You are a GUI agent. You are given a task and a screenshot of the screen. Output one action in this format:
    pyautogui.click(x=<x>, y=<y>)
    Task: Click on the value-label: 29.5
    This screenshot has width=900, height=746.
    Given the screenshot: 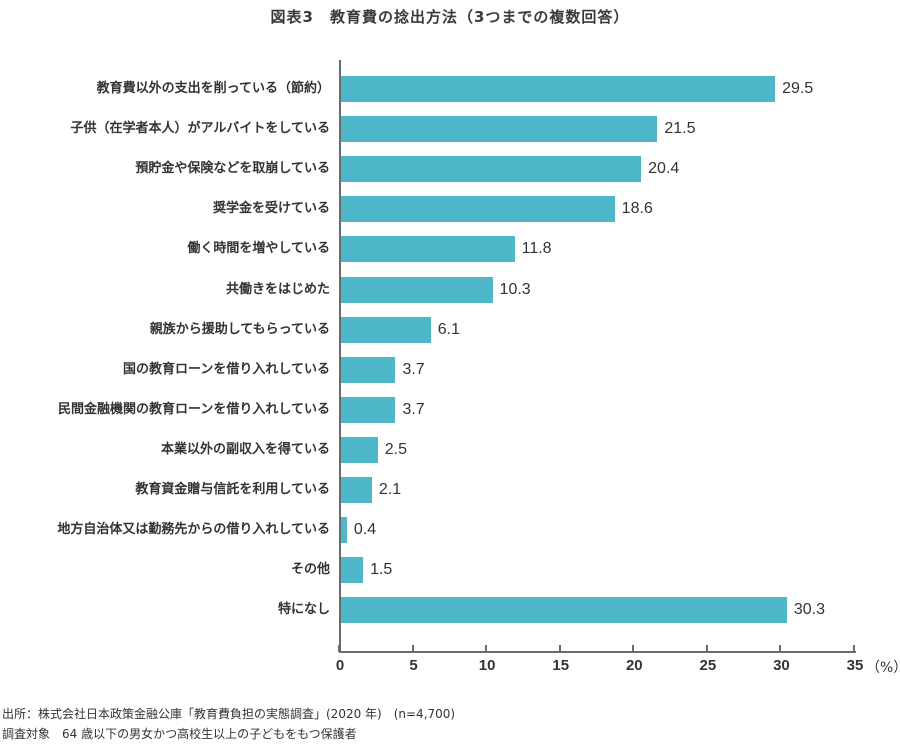 What is the action you would take?
    pyautogui.click(x=798, y=88)
    